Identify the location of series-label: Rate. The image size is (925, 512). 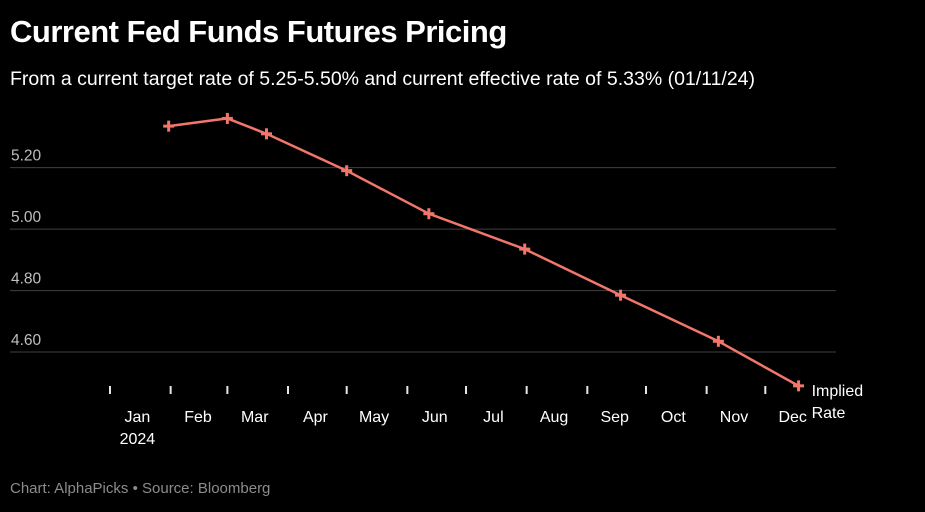
(829, 413).